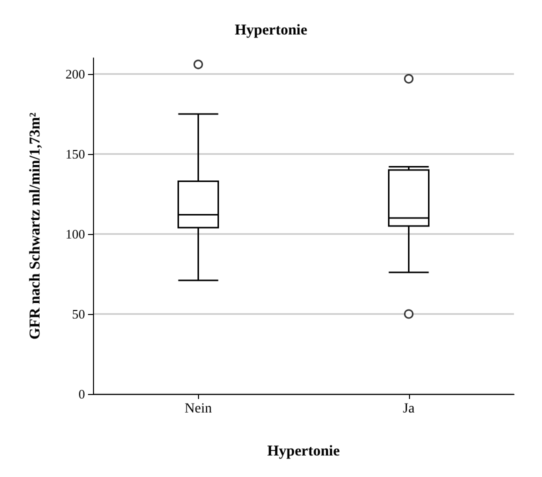  What do you see at coordinates (303, 452) in the screenshot?
I see `x-axis-title: Hypertonie` at bounding box center [303, 452].